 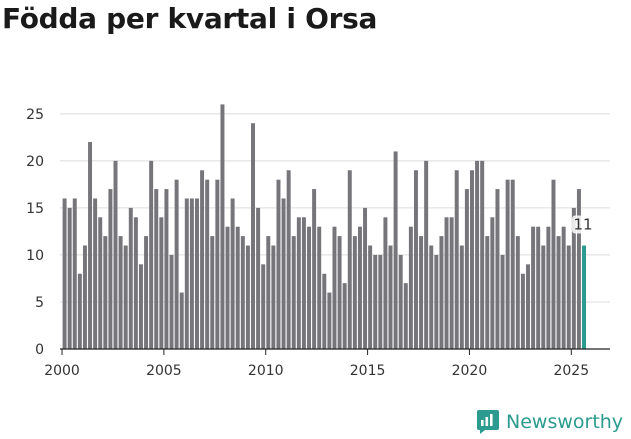 What do you see at coordinates (62, 371) in the screenshot?
I see `x-tick-label: 2000` at bounding box center [62, 371].